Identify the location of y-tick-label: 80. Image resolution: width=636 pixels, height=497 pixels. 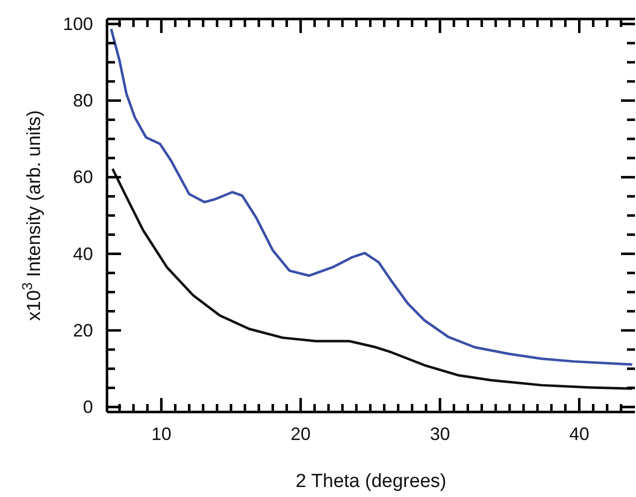
(82, 100).